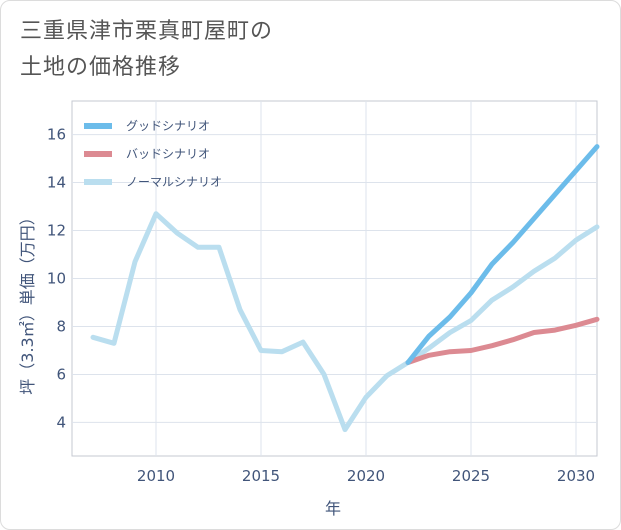 The height and width of the screenshot is (530, 621). I want to click on y-tick-label: 10, so click(56, 279).